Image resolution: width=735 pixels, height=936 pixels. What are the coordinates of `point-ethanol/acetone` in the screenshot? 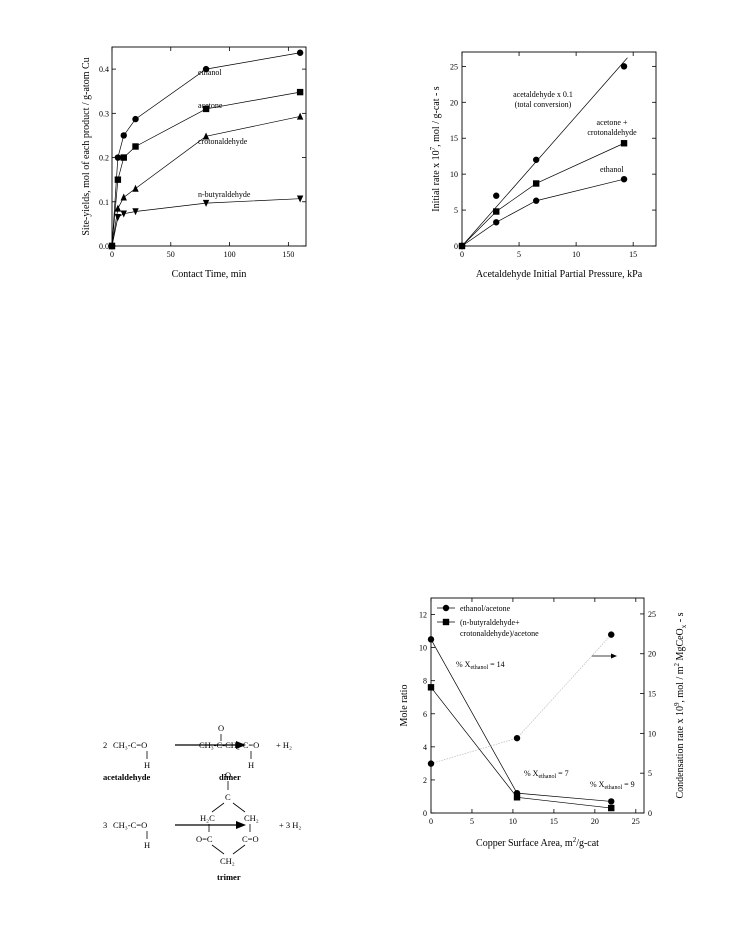 It's located at (431, 639).